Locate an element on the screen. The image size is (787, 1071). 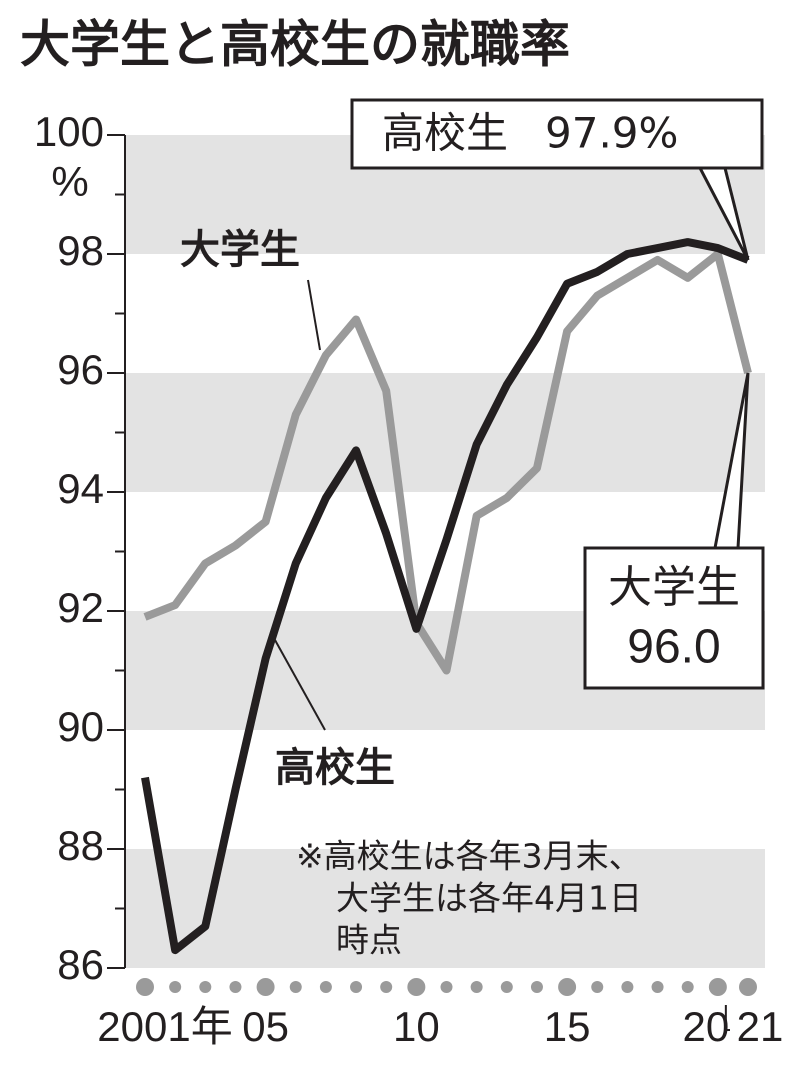
value-label: 96.0 is located at coordinates (673, 647).